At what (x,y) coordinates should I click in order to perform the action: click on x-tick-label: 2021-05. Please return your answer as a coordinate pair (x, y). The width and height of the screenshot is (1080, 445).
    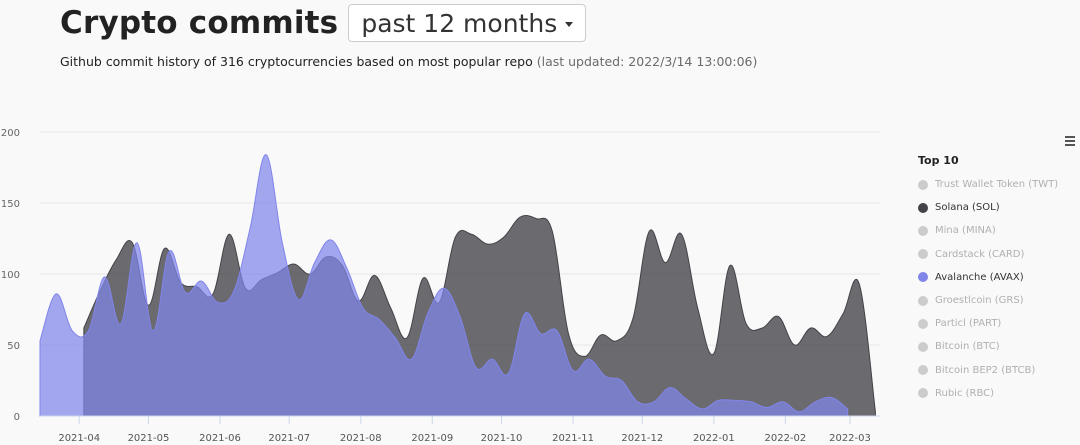
    Looking at the image, I should click on (149, 438).